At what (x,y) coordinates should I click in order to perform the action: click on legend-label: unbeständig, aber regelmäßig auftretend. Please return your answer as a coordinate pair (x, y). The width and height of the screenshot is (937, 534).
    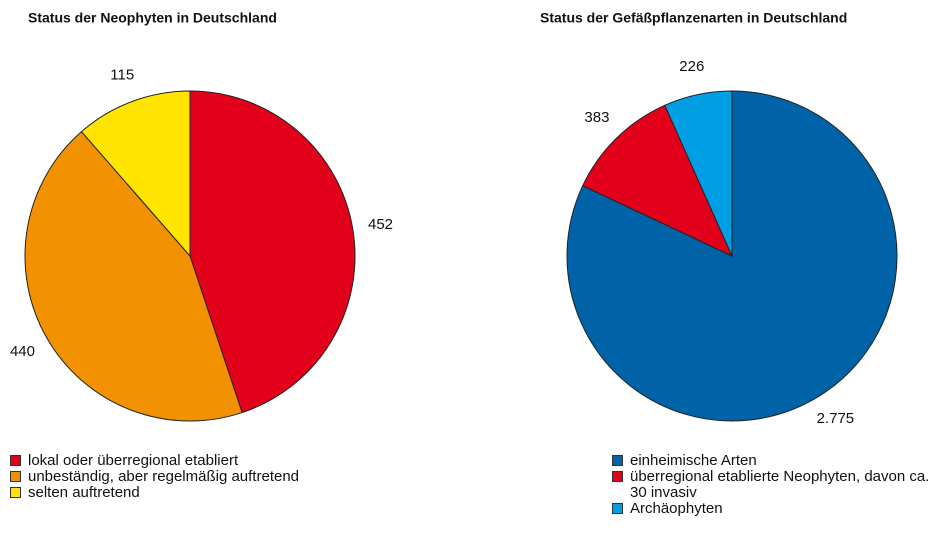
    Looking at the image, I should click on (164, 476).